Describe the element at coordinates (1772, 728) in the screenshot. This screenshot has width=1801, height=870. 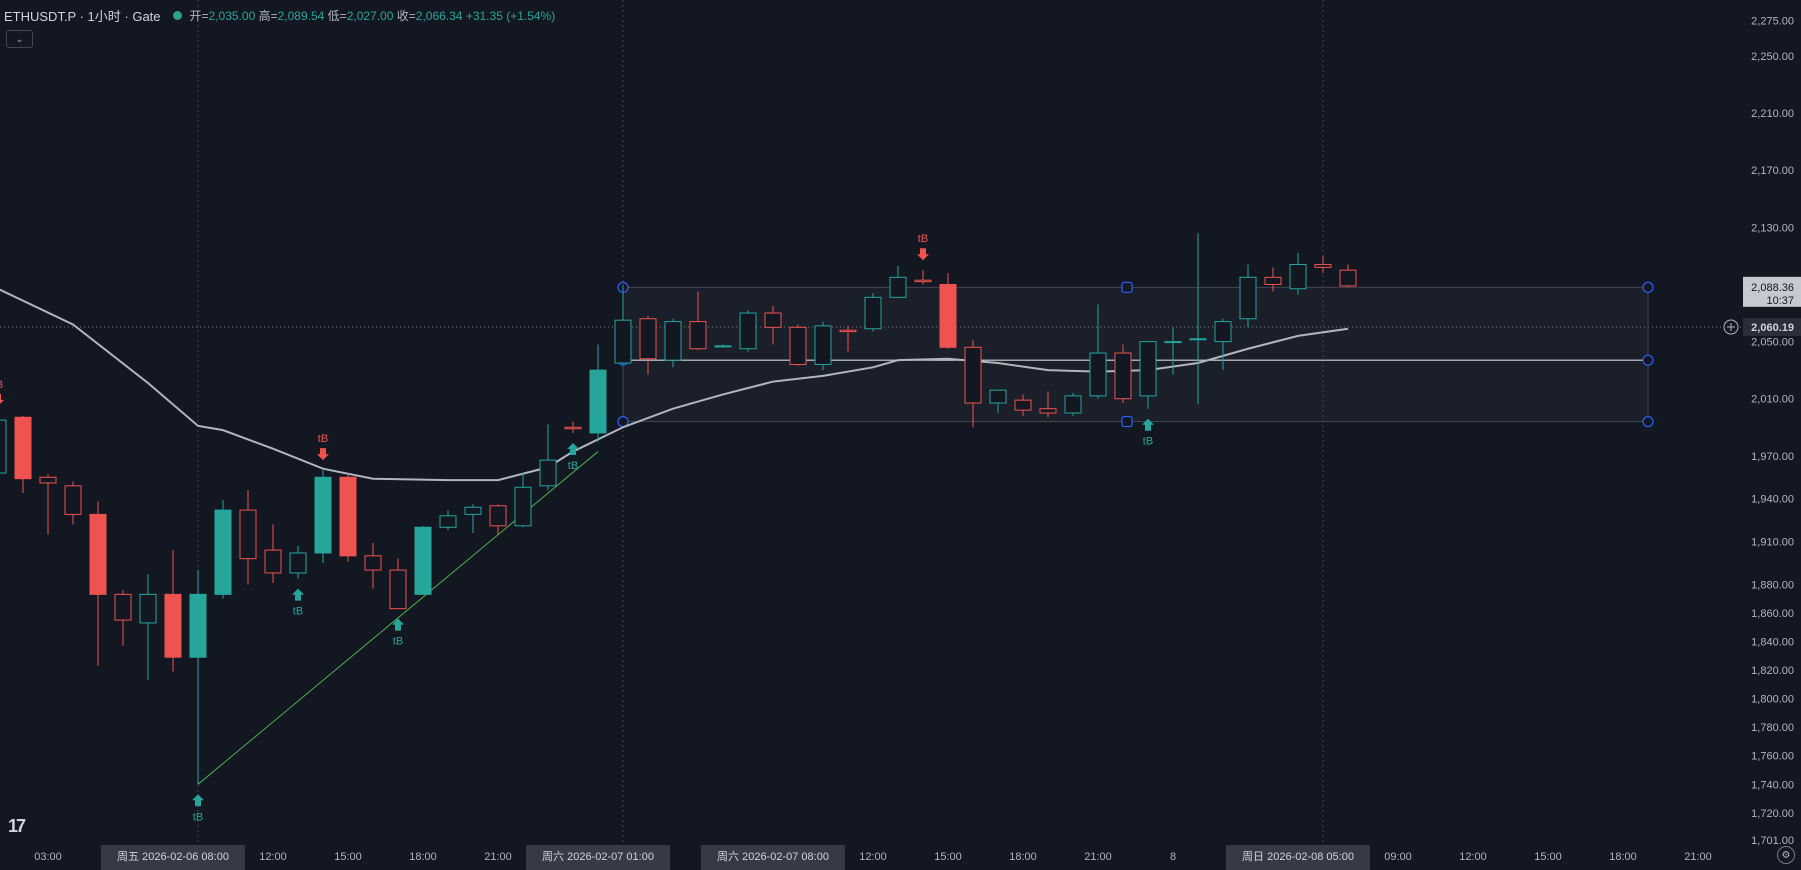
I see `price-axis-label: 1,780.00` at that location.